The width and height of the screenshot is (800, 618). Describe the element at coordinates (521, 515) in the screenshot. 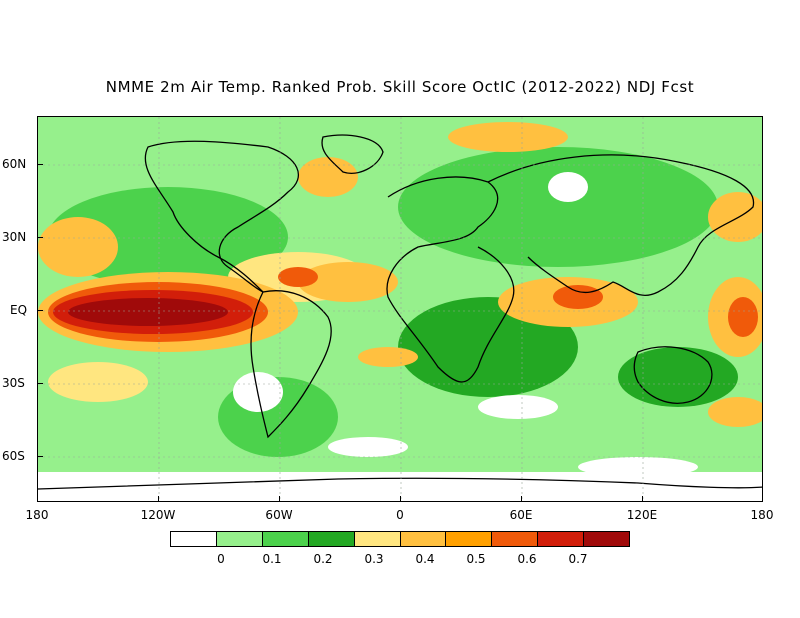

I see `x-tick-label: 60E` at that location.